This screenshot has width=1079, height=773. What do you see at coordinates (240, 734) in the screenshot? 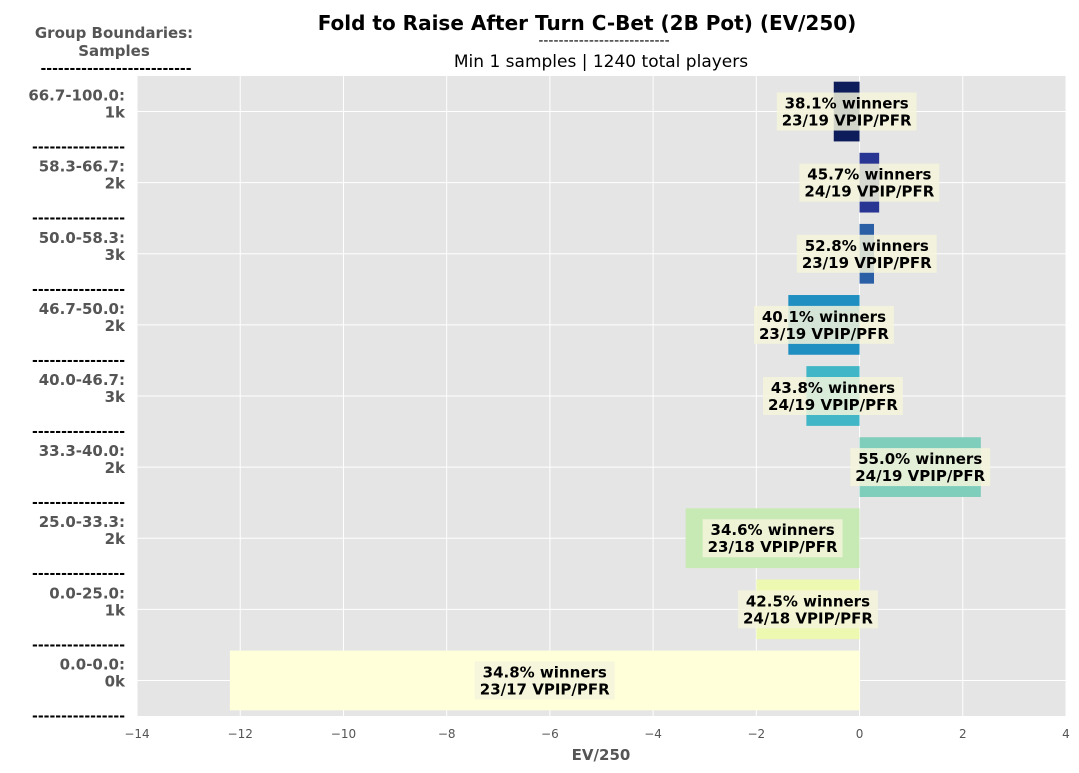
I see `x-tick-label: −12` at bounding box center [240, 734].